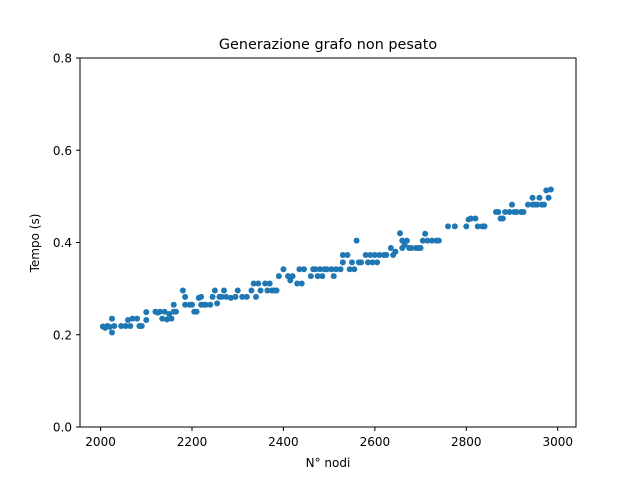 The image size is (640, 480). I want to click on y-tick-label: 0.4, so click(62, 243).